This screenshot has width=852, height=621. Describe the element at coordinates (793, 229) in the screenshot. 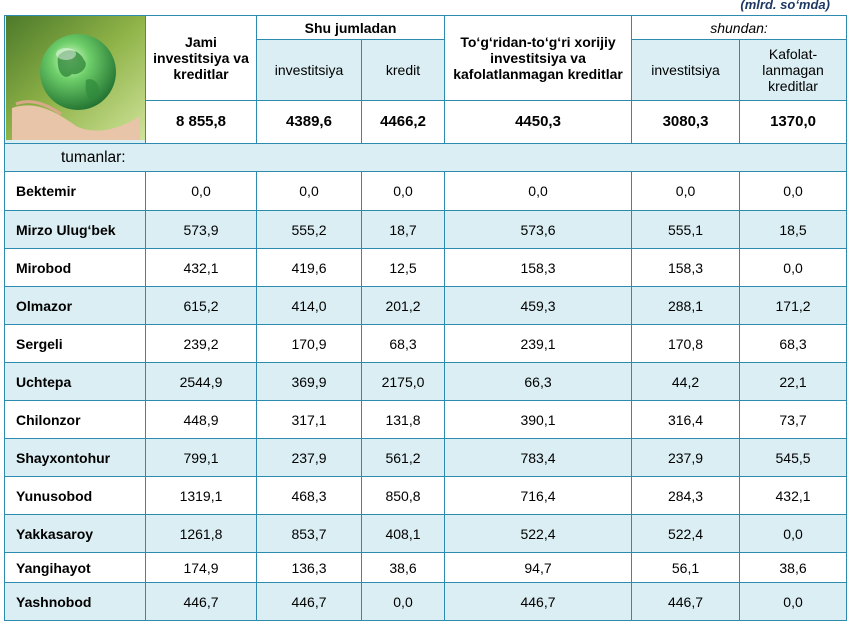

I see `cell-value: 18,5` at that location.